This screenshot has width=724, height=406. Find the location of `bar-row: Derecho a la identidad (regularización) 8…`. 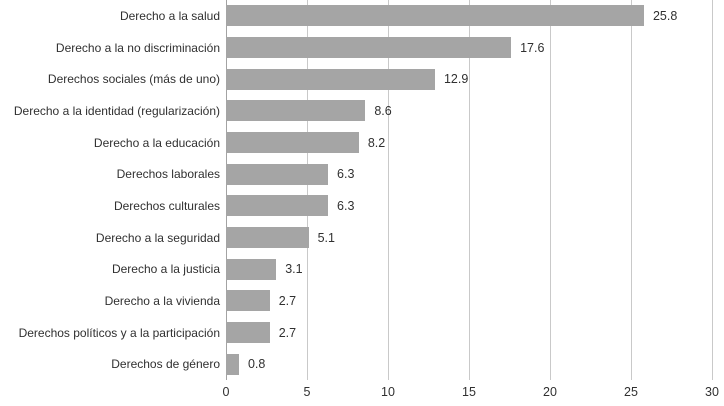

bar-row: Derecho a la identidad (regularización) 8… is located at coordinates (362, 111).